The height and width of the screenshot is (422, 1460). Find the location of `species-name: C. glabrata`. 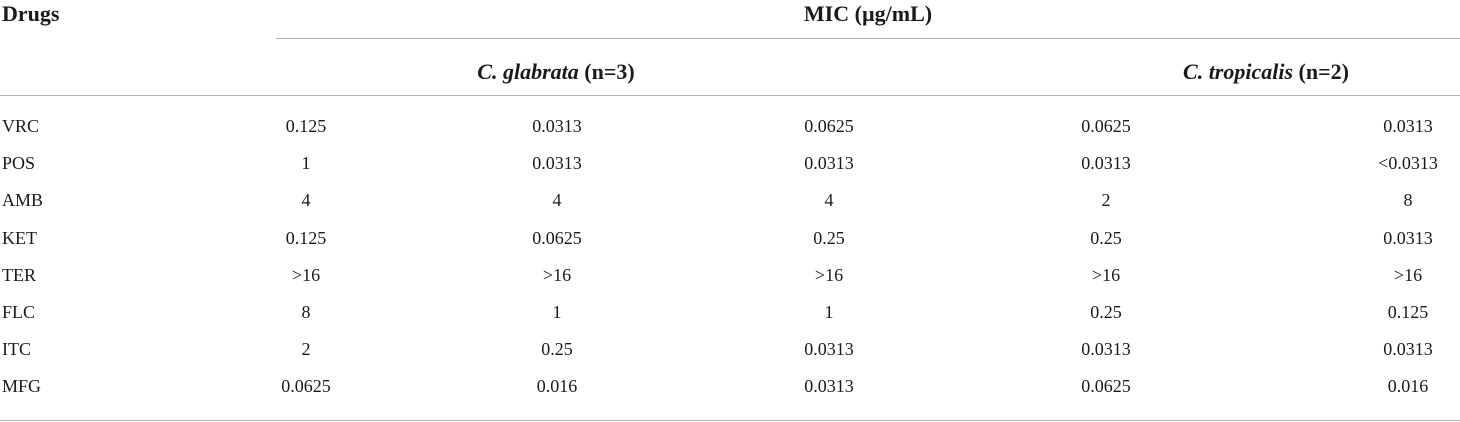

species-name: C. glabrata is located at coordinates (528, 71).